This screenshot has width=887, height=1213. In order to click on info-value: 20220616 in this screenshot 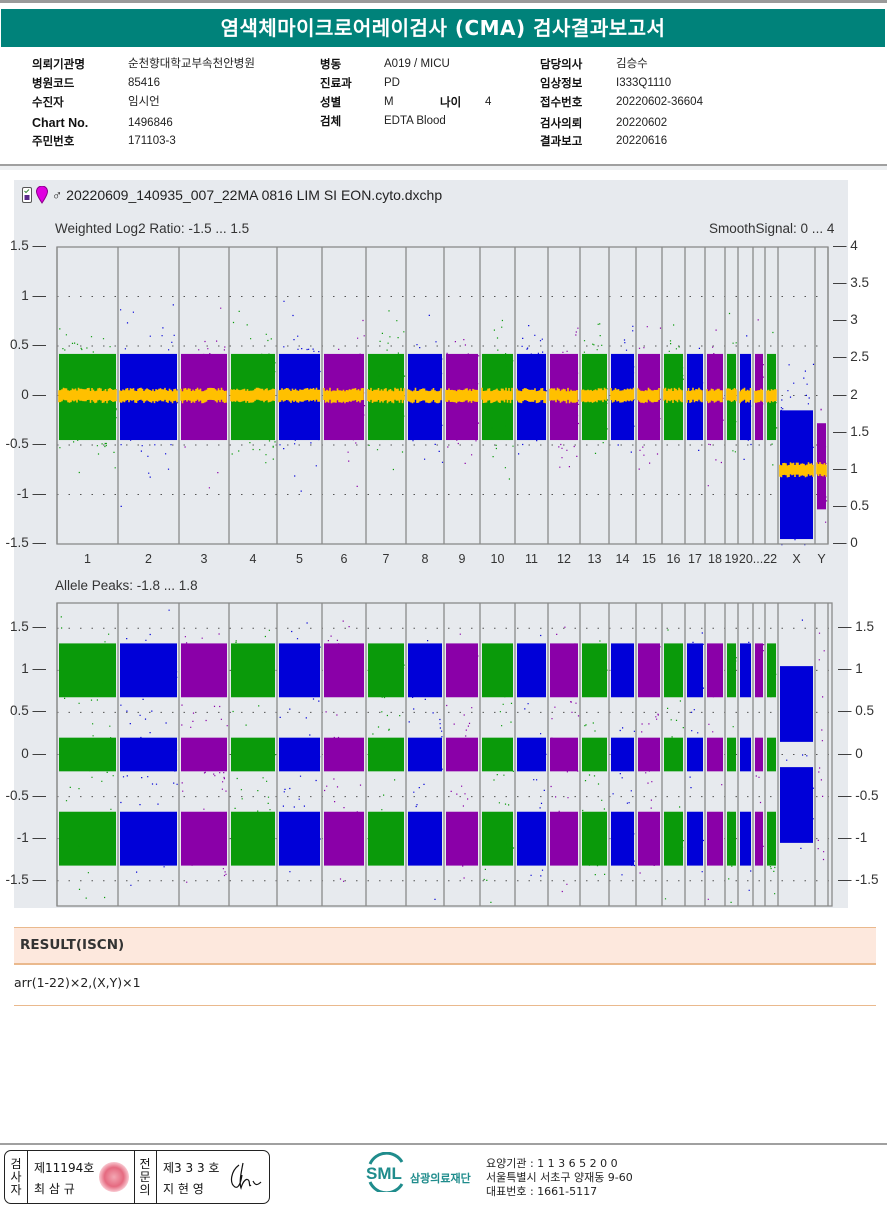, I will do `click(642, 141)`.